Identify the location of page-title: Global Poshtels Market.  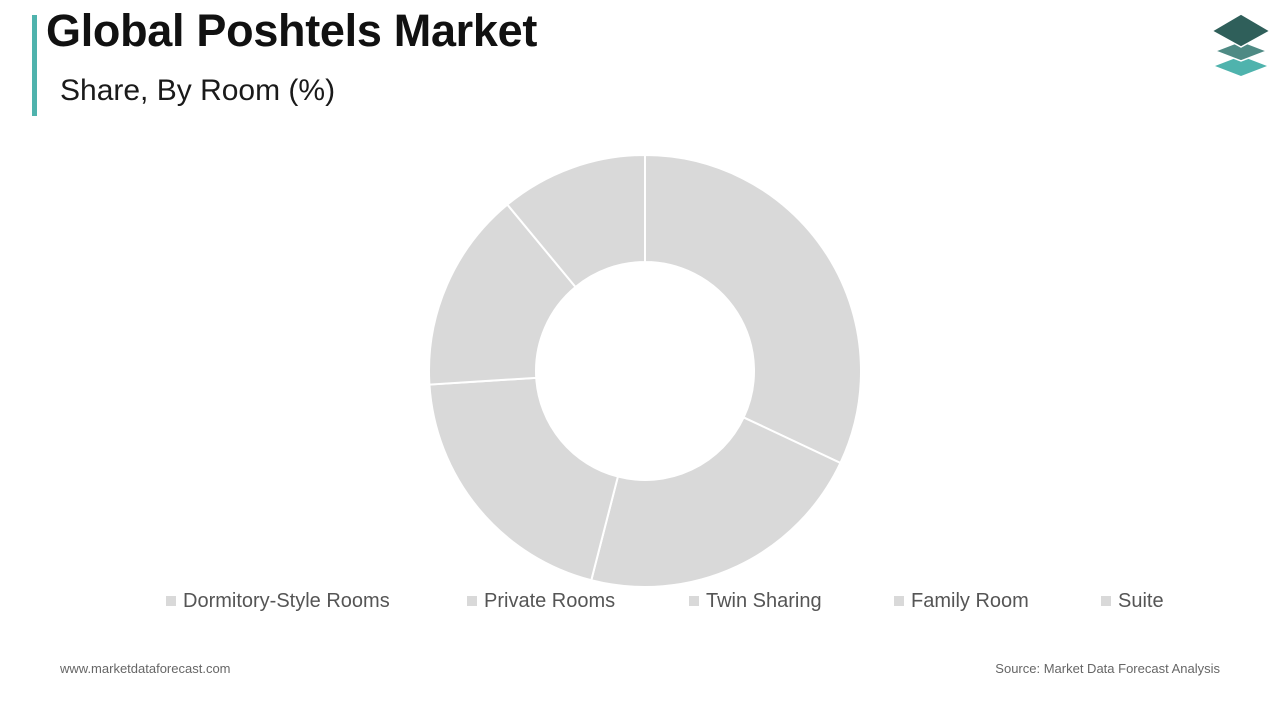
(292, 30).